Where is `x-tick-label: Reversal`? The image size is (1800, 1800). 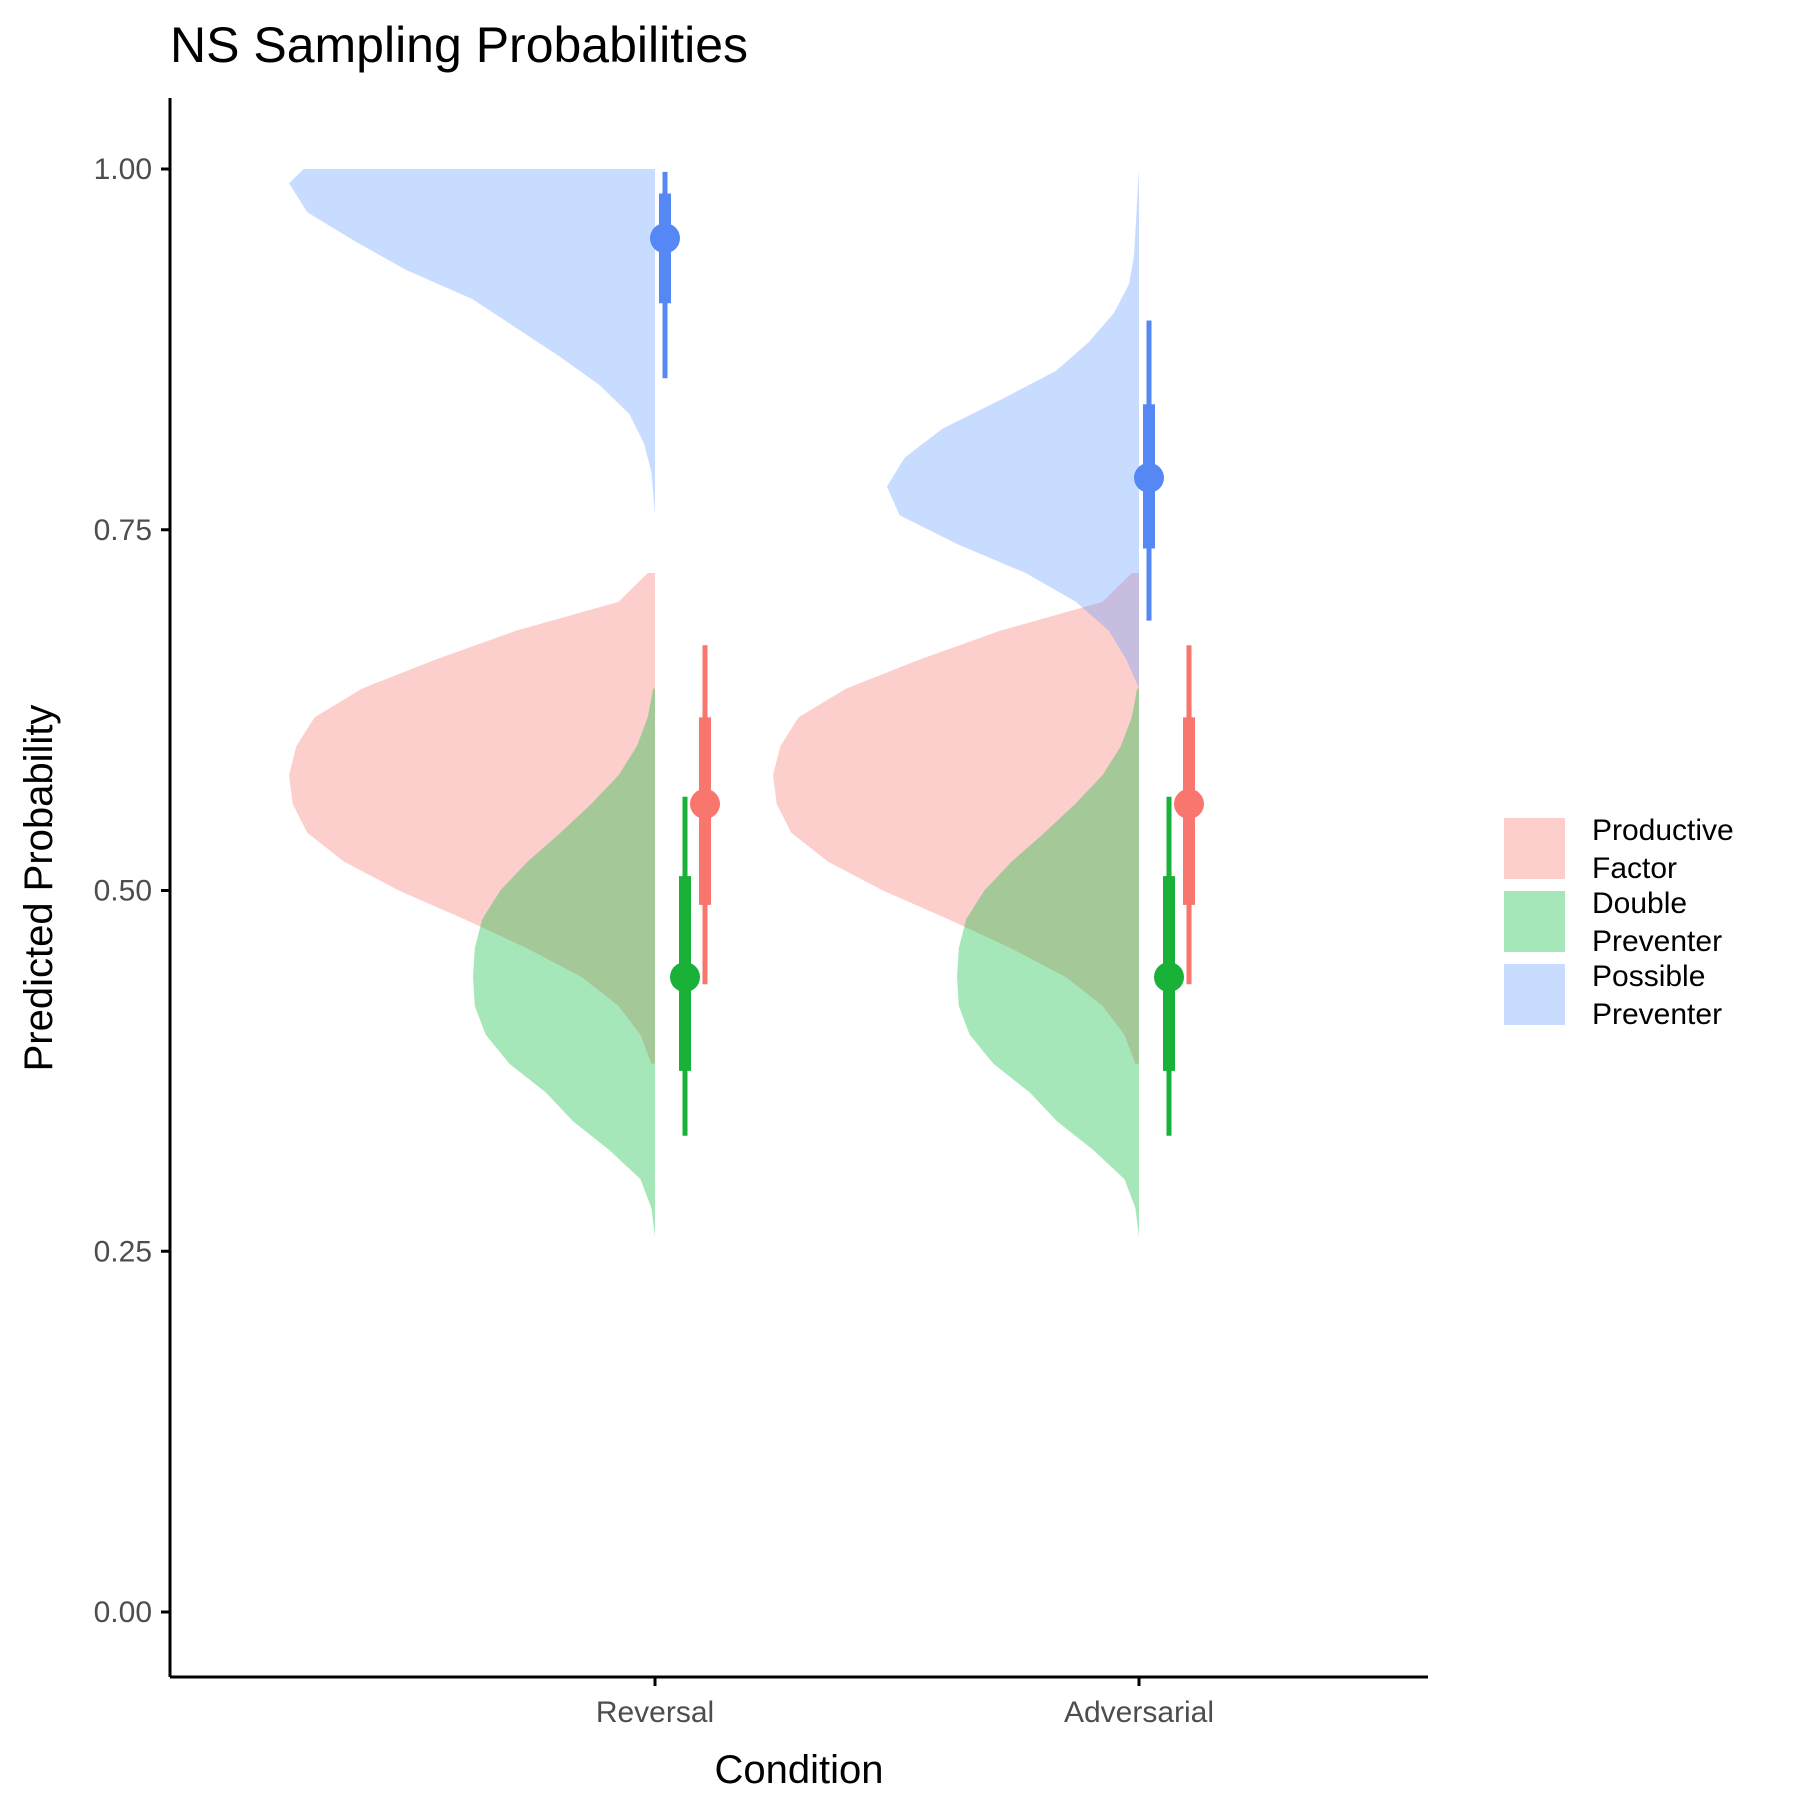
x-tick-label: Reversal is located at coordinates (655, 1712).